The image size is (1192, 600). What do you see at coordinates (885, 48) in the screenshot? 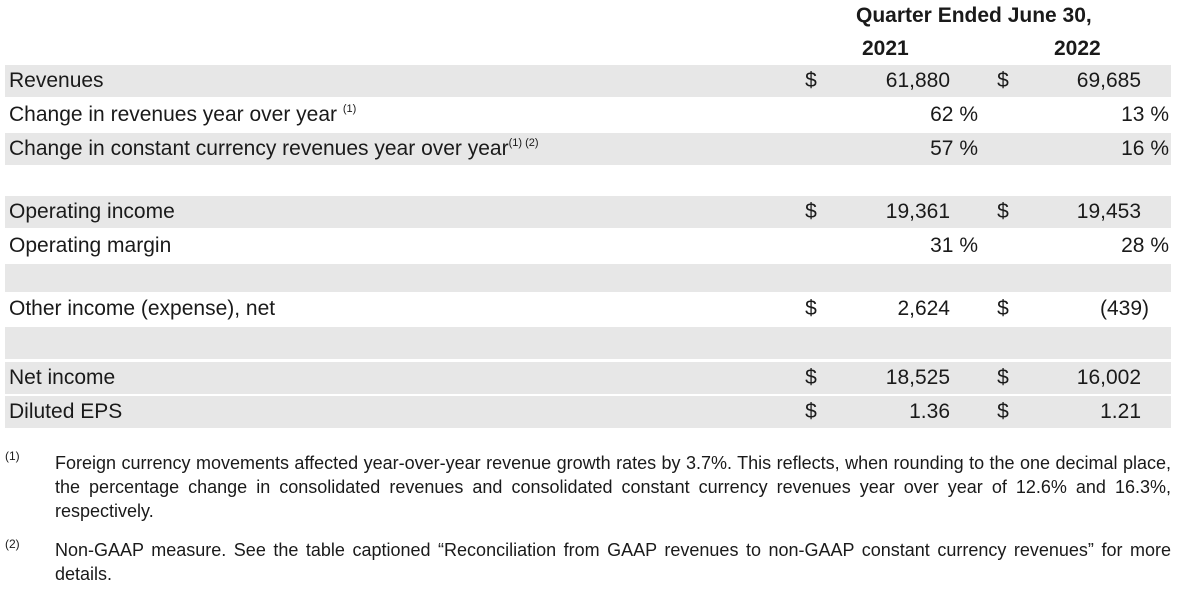
I see `column-header-2021: 2021` at bounding box center [885, 48].